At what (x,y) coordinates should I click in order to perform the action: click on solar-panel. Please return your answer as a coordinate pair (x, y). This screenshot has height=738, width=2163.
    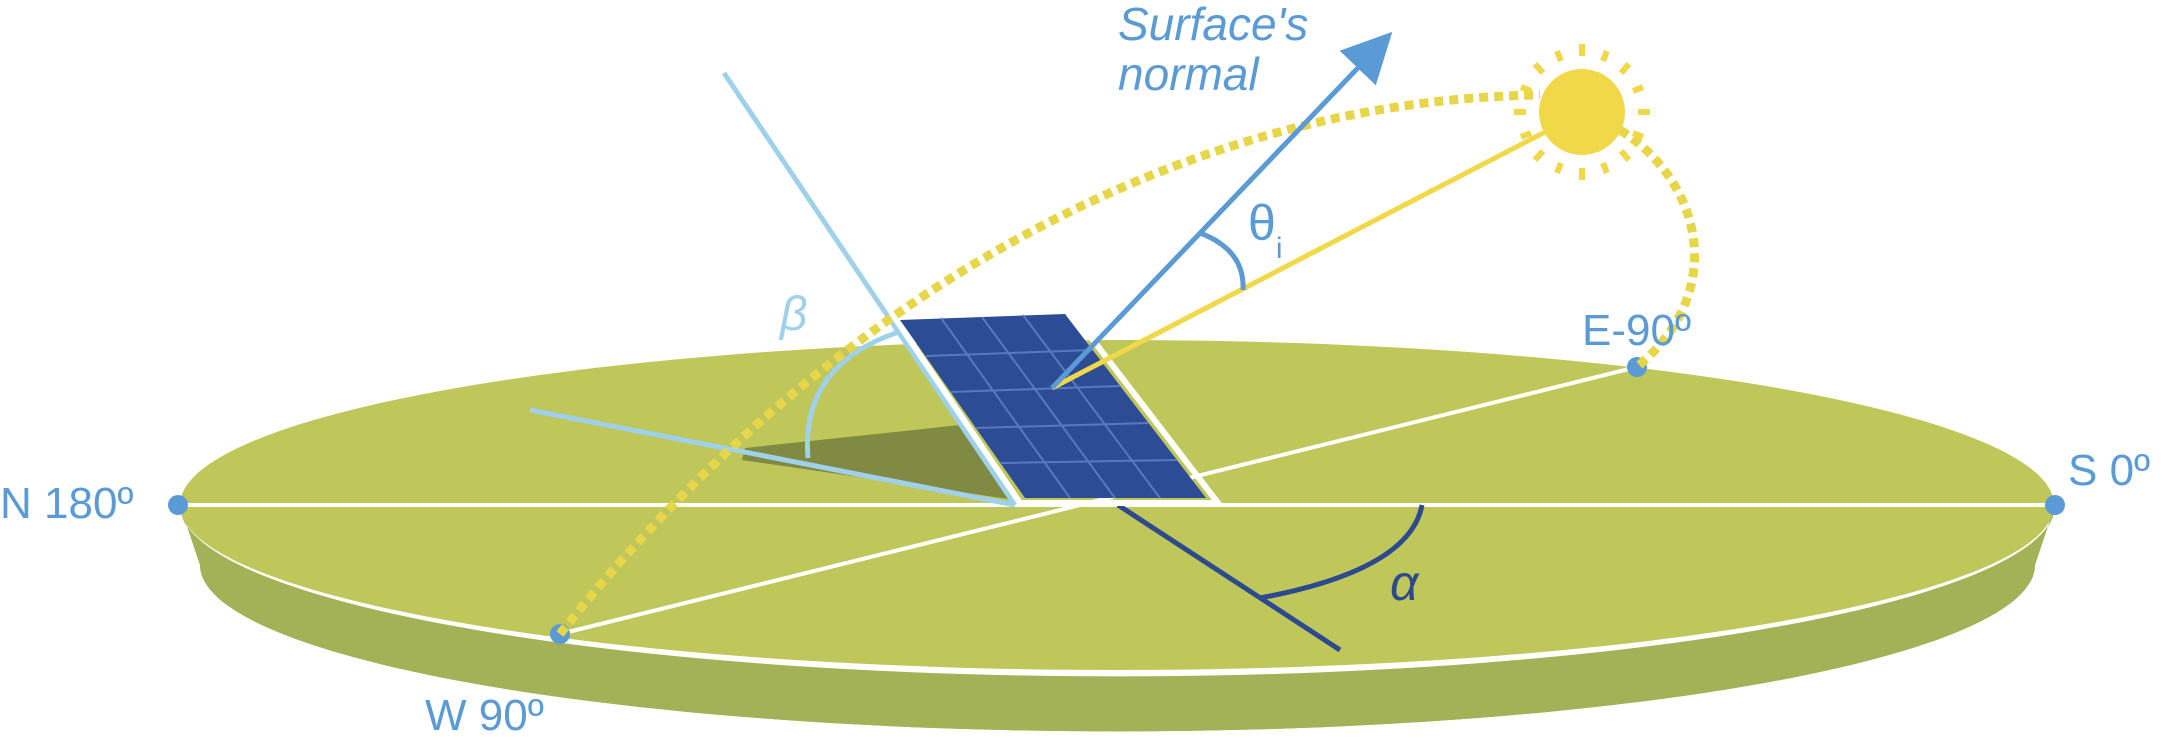
    Looking at the image, I should click on (1053, 406).